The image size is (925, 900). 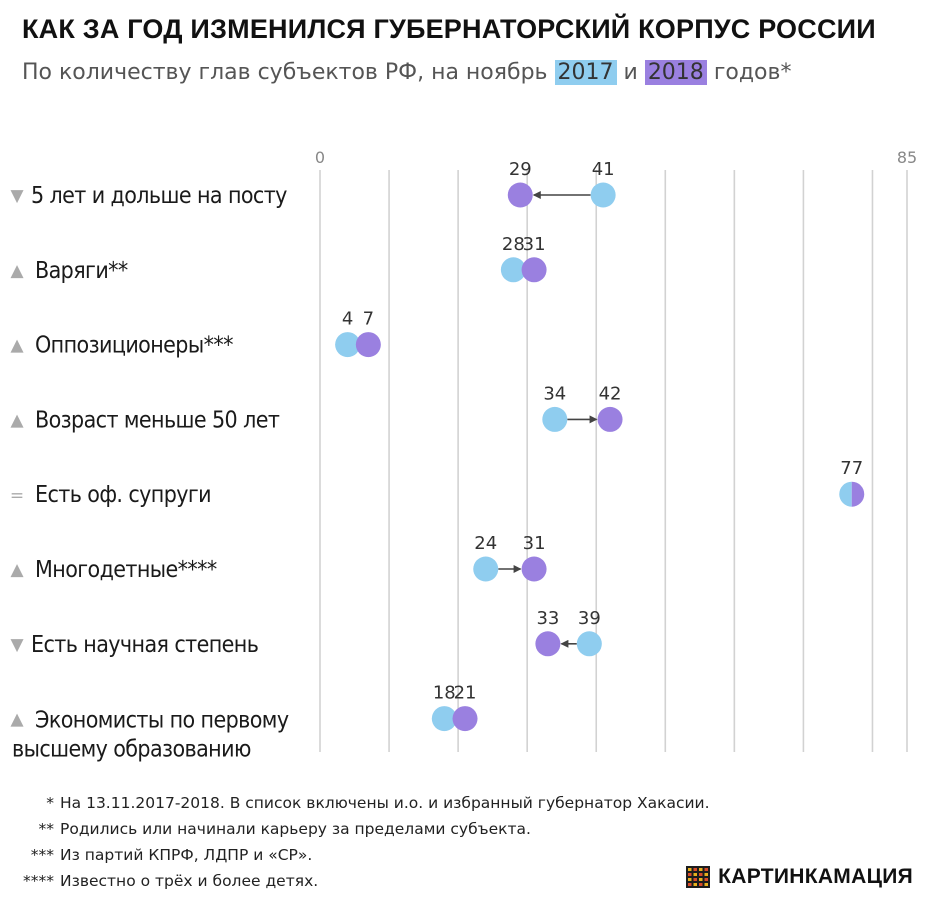 What do you see at coordinates (547, 618) in the screenshot?
I see `value-label-2018: 33` at bounding box center [547, 618].